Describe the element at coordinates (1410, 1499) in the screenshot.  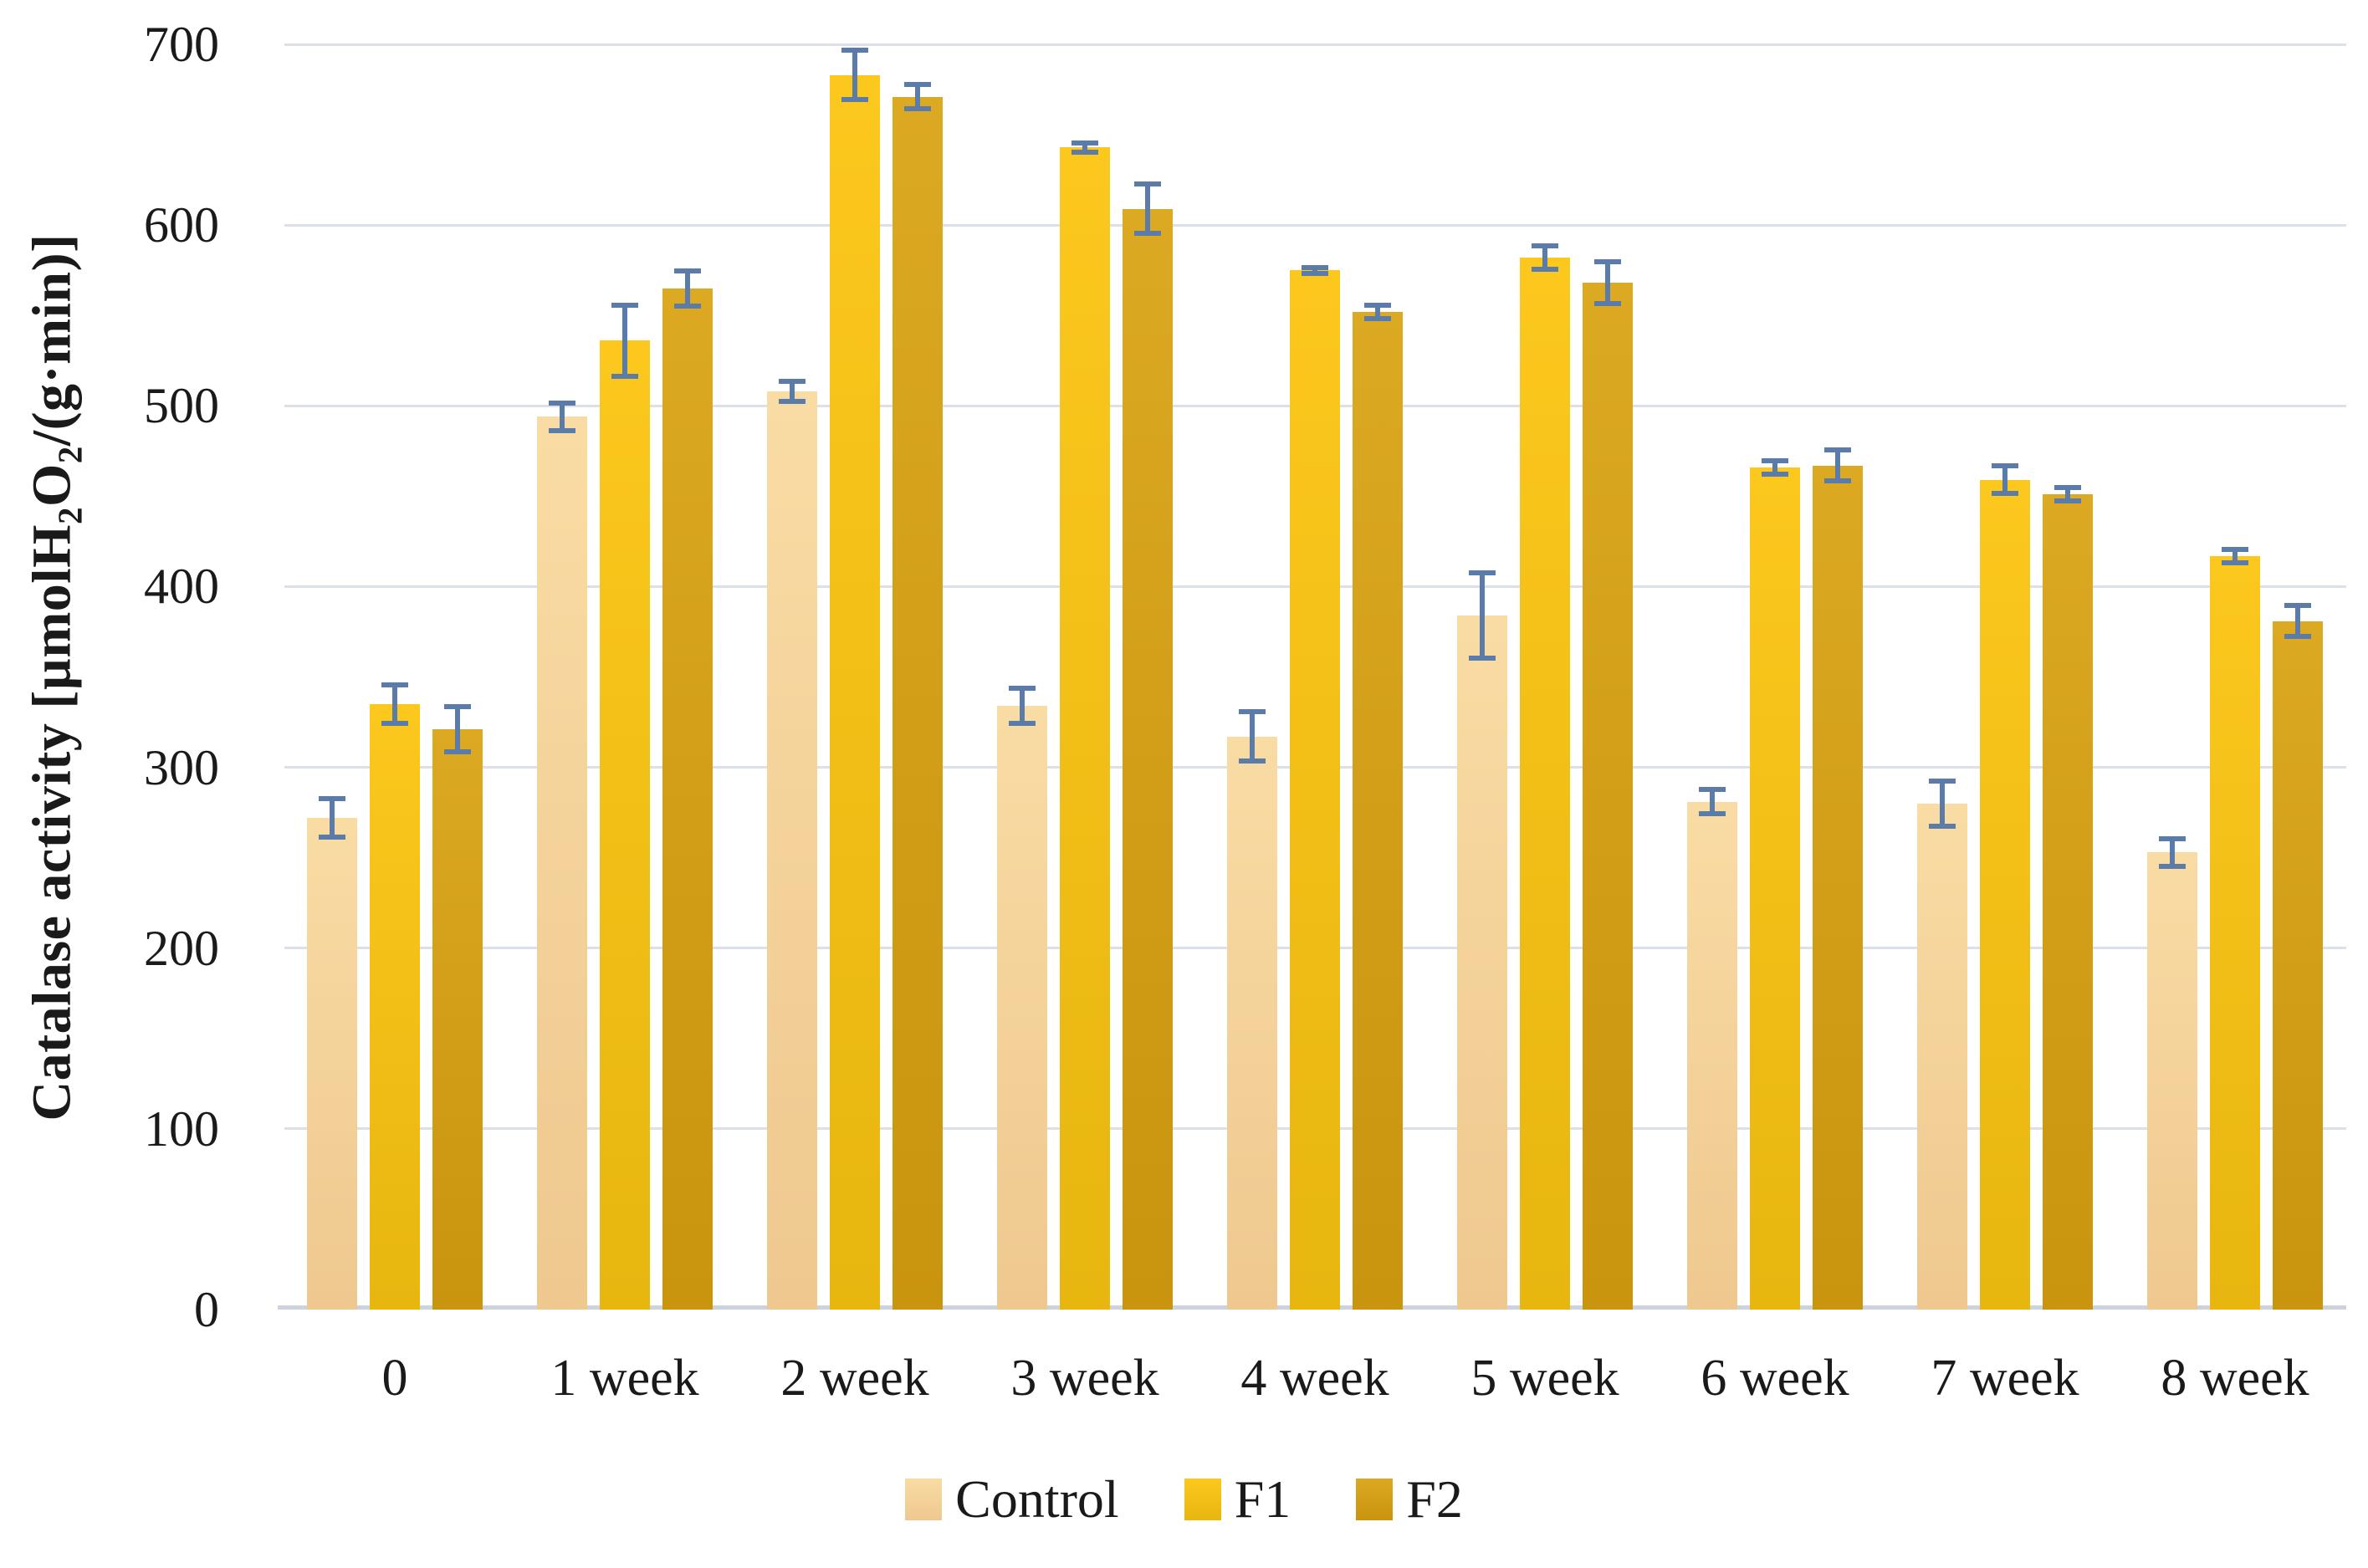
I see `legend-item-f2: F2` at that location.